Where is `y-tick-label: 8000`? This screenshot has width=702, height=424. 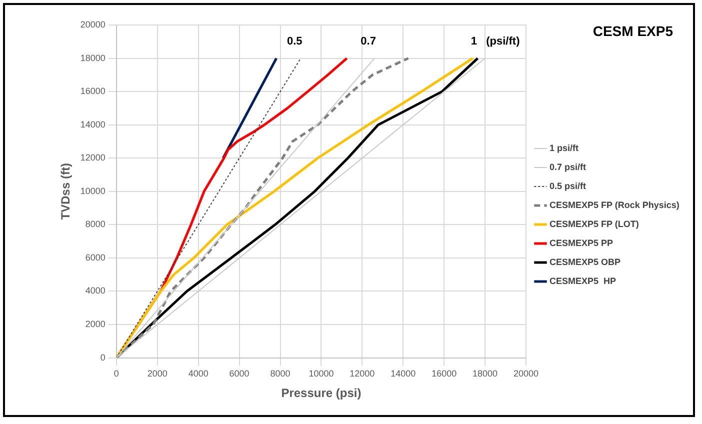 y-tick-label: 8000 is located at coordinates (95, 224).